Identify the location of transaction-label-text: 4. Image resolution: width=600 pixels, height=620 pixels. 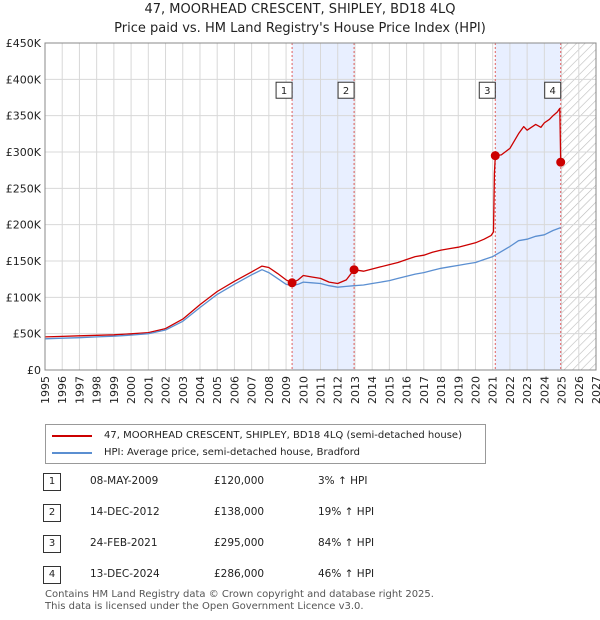
(553, 91).